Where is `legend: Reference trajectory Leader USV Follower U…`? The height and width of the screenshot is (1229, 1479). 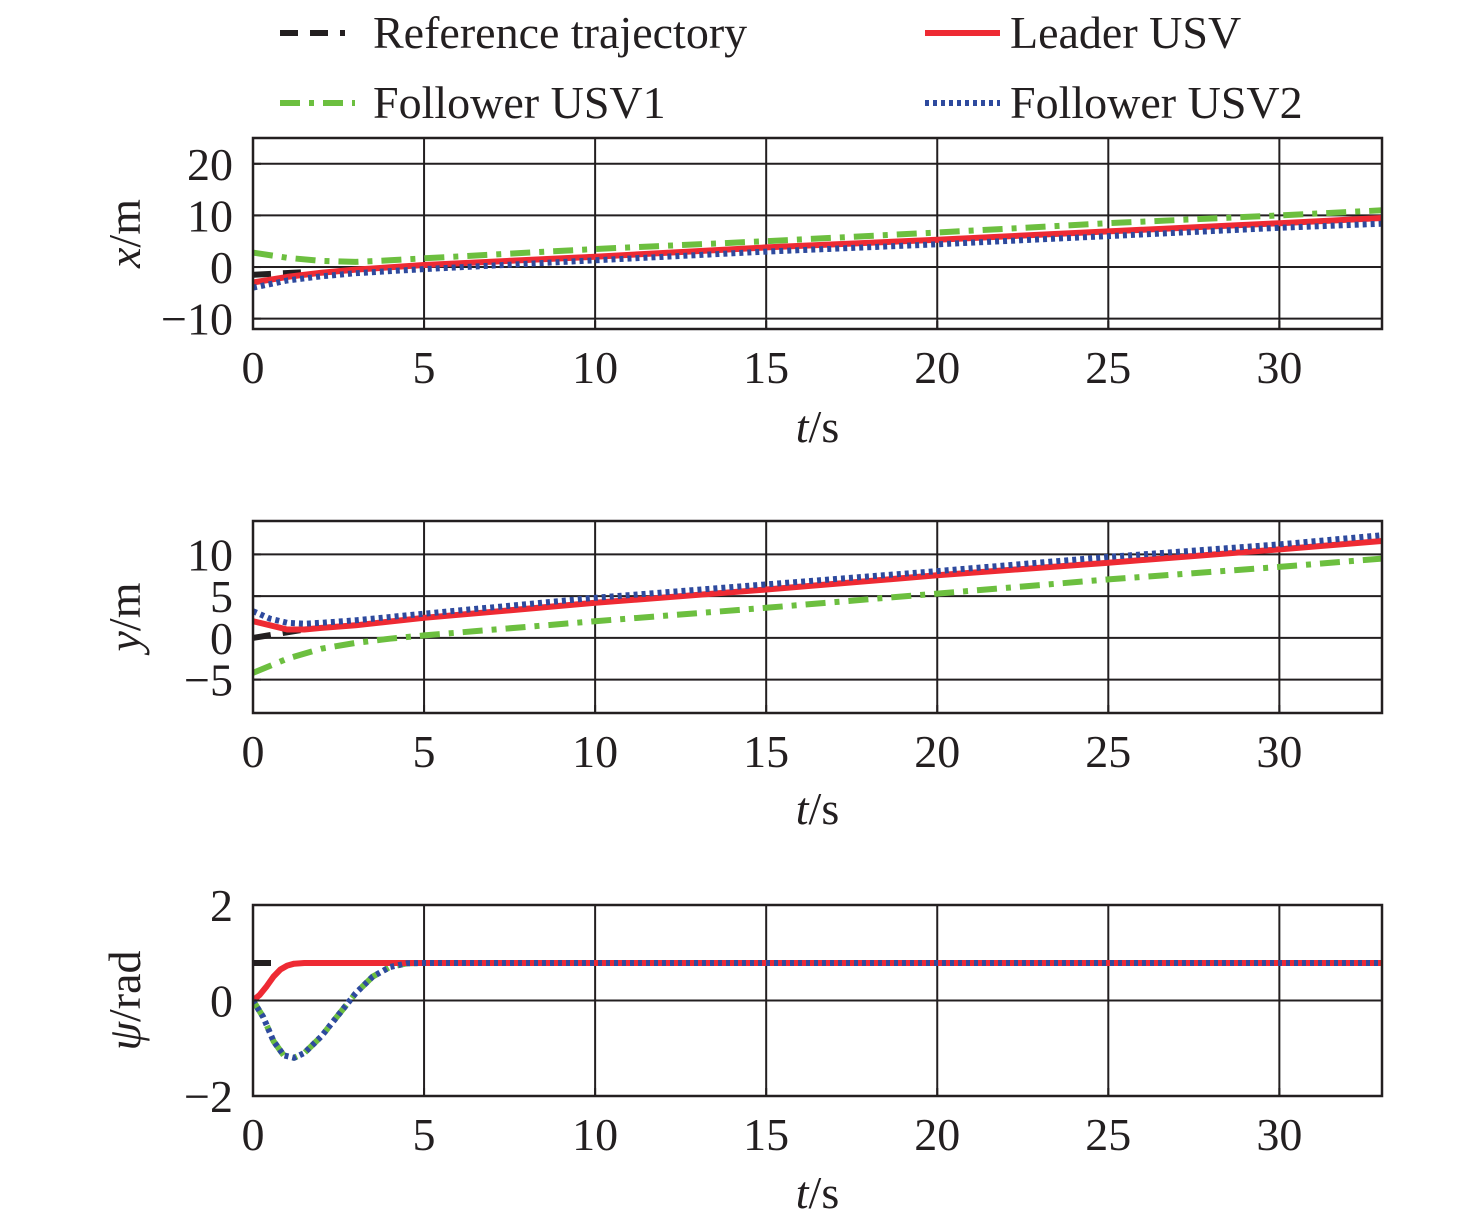
legend: Reference trajectory Leader USV Follower U… is located at coordinates (791, 67).